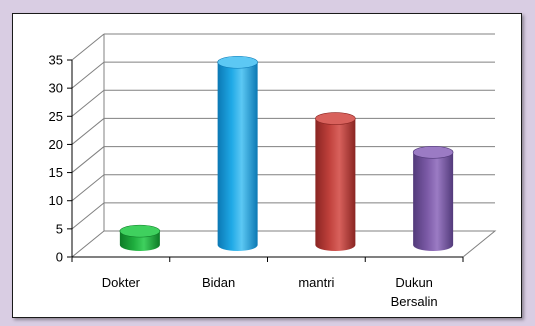  Describe the element at coordinates (121, 282) in the screenshot. I see `x-category-label: Dokter` at that location.